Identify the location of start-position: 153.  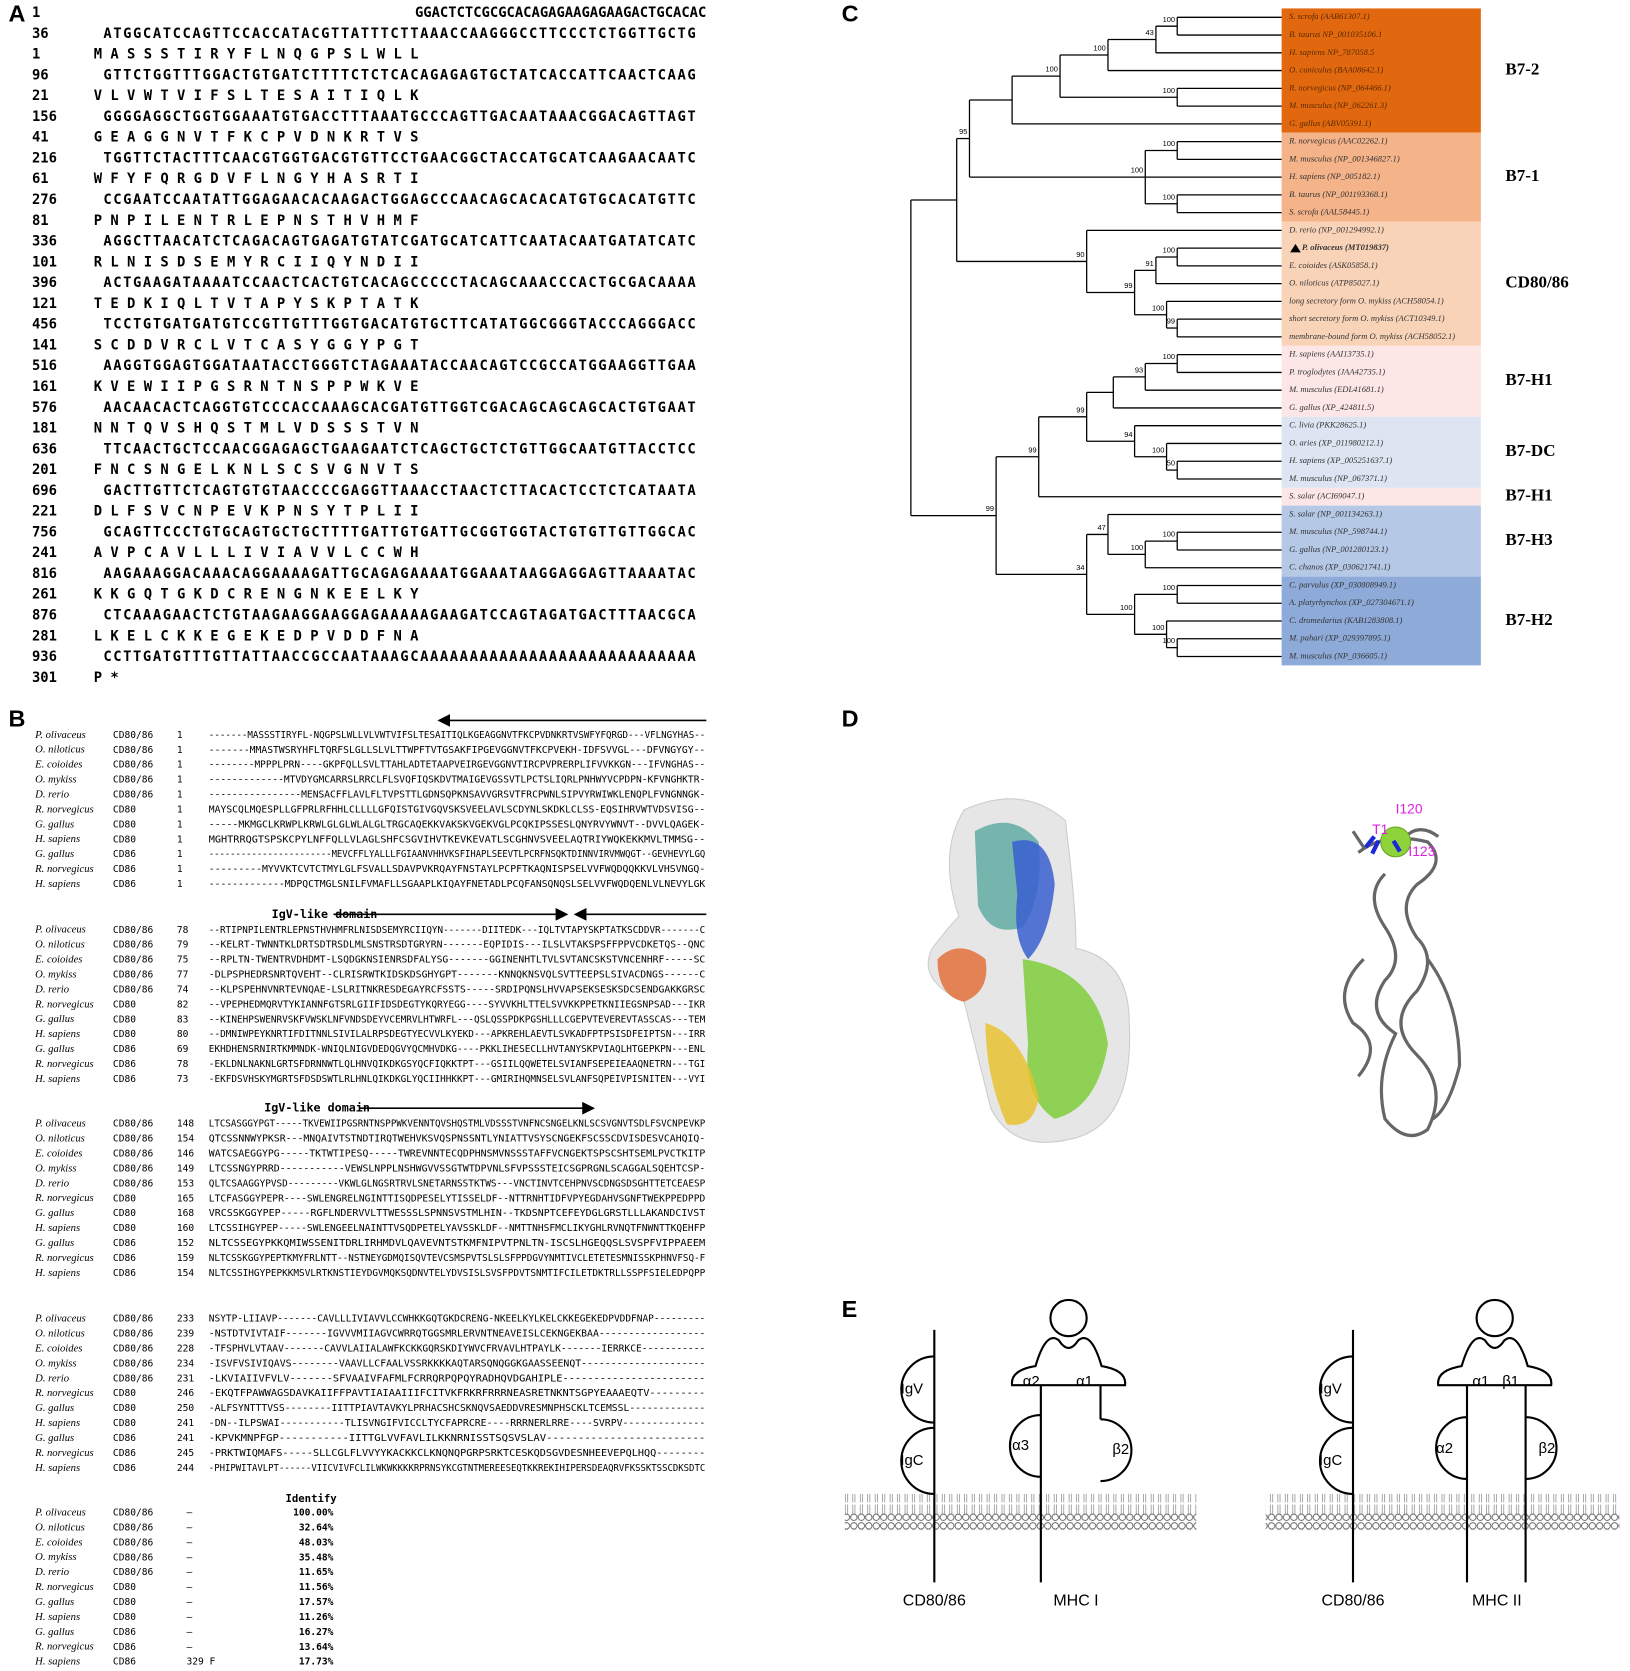
(186, 1183).